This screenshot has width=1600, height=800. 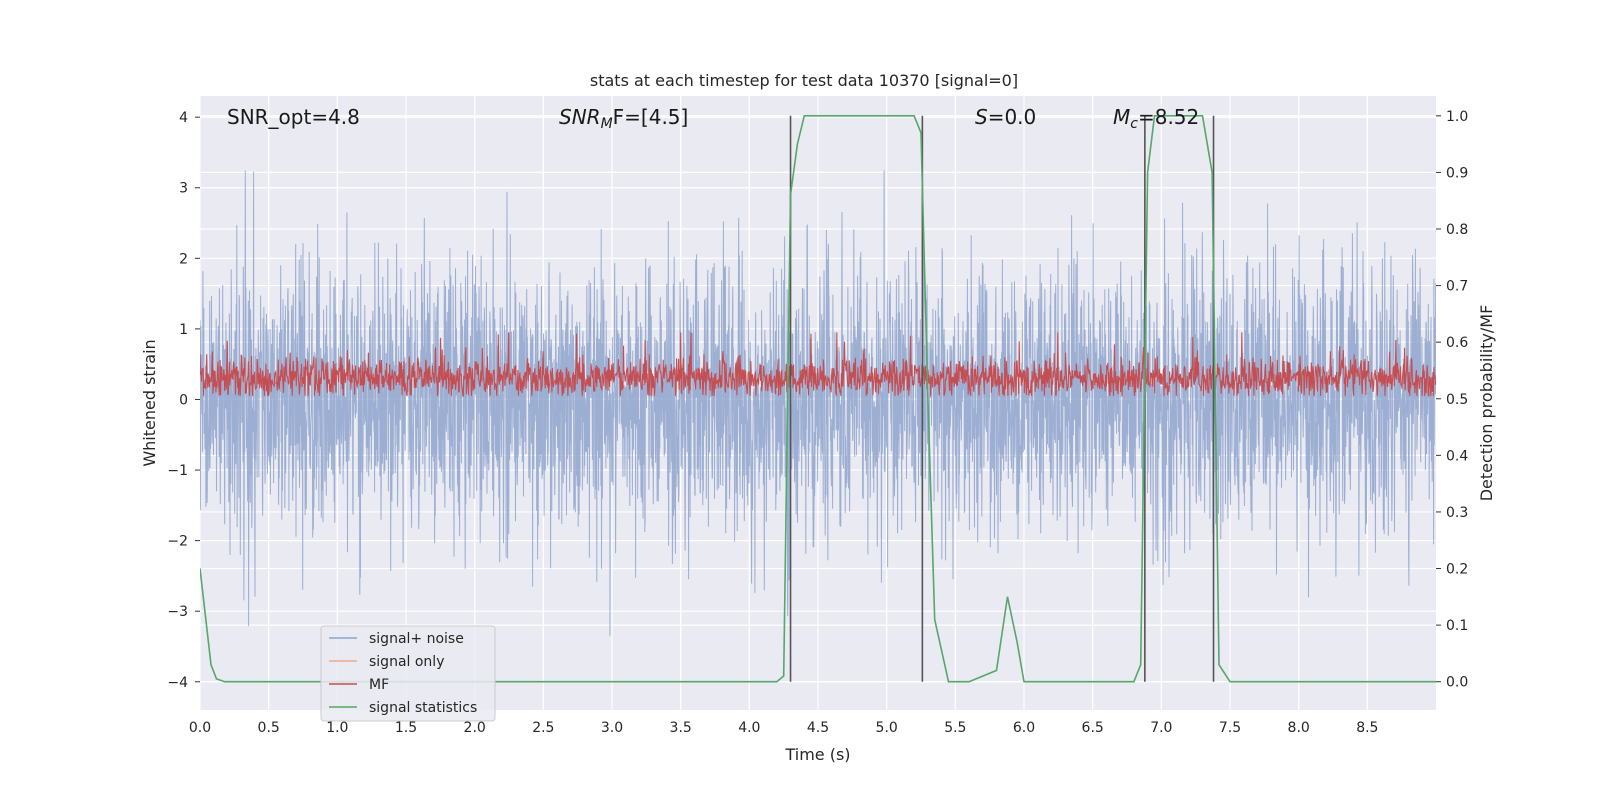 I want to click on x-tick-label: 8.0, so click(x=1299, y=728).